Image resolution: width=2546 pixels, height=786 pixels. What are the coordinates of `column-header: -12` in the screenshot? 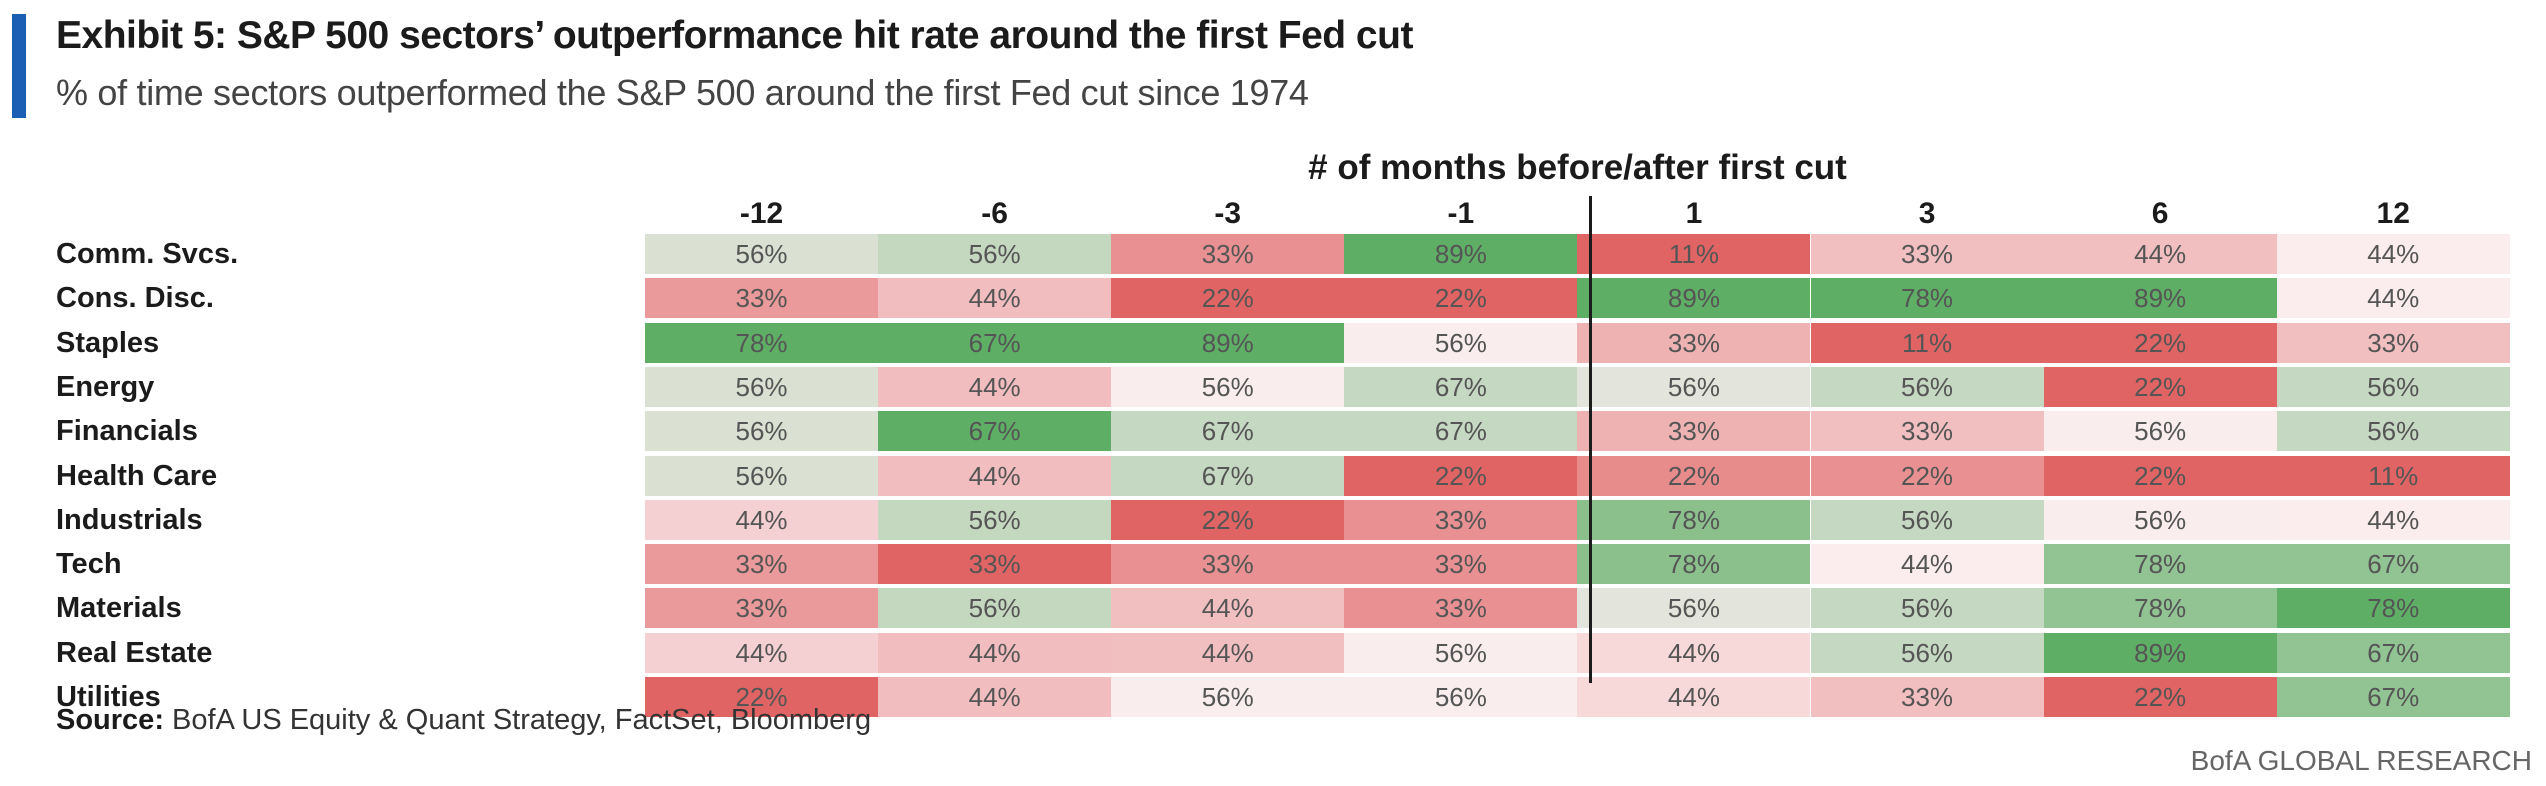 It's located at (761, 213).